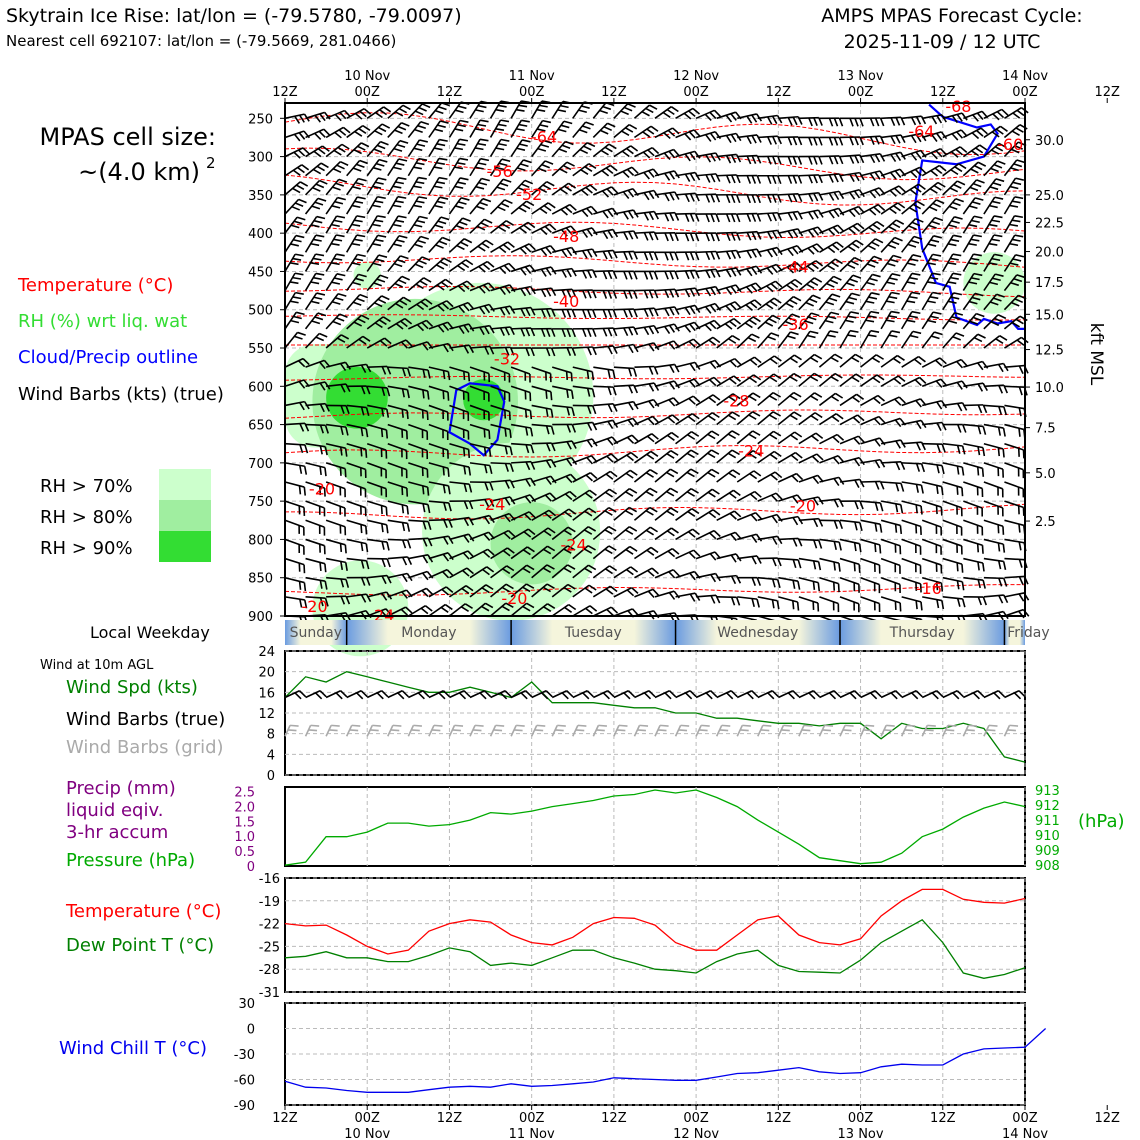  What do you see at coordinates (921, 131) in the screenshot?
I see `temperature-label: -64` at bounding box center [921, 131].